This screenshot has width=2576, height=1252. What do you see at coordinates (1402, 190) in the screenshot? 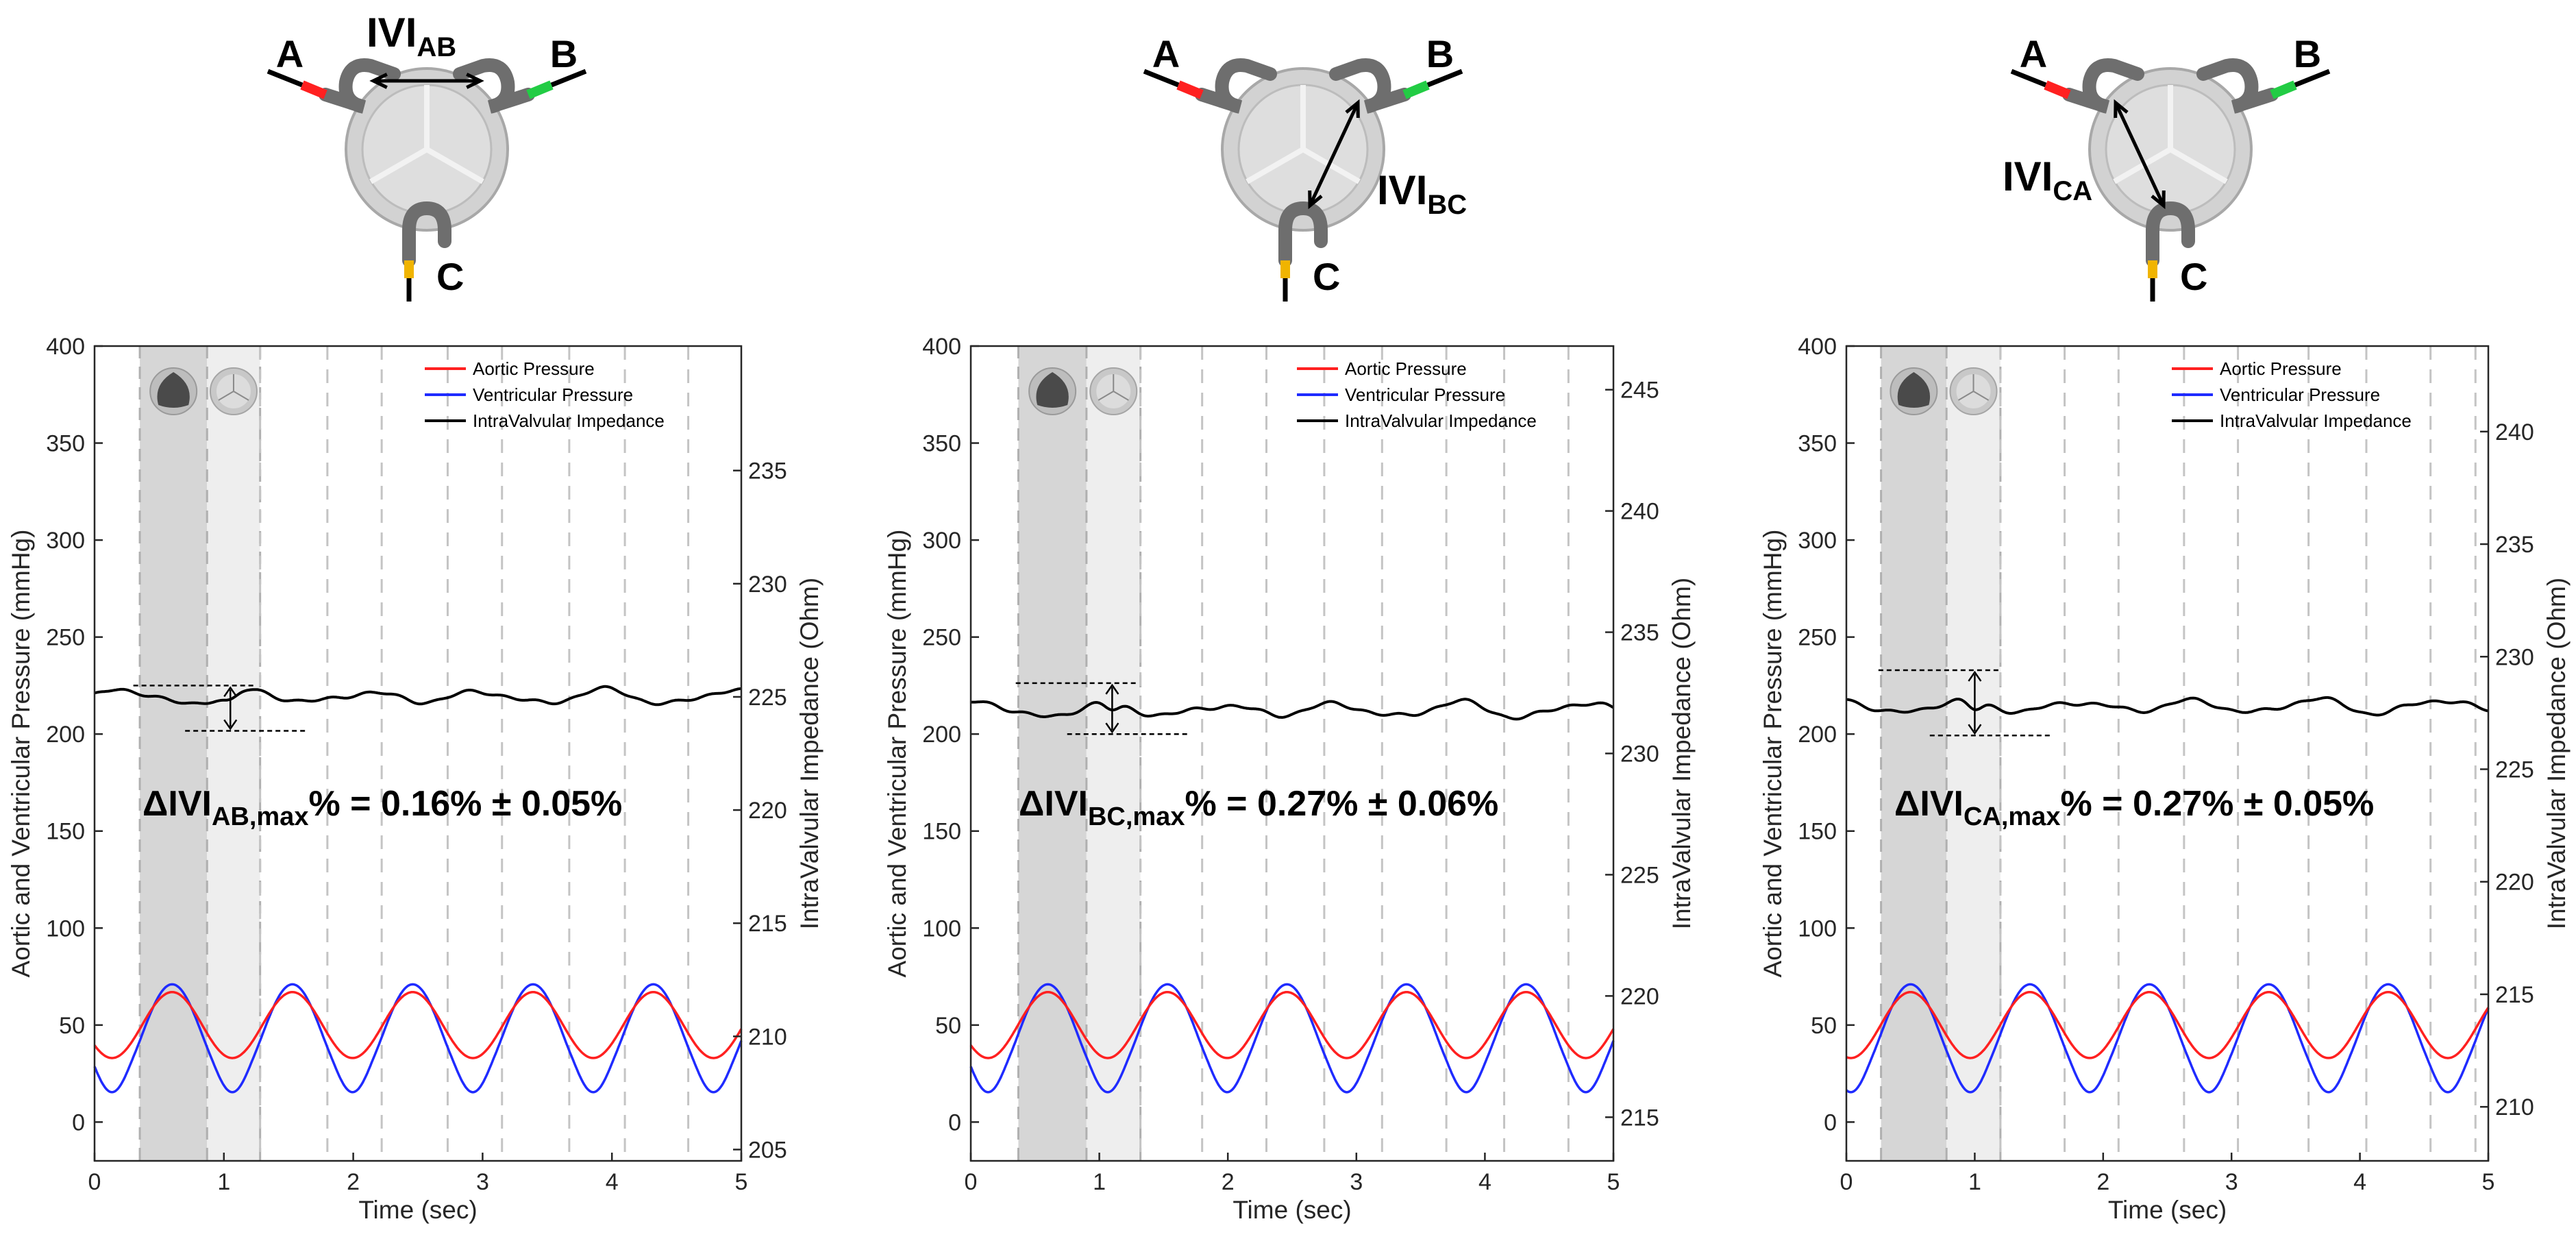
I see `ivi-pair-main: IVI` at bounding box center [1402, 190].